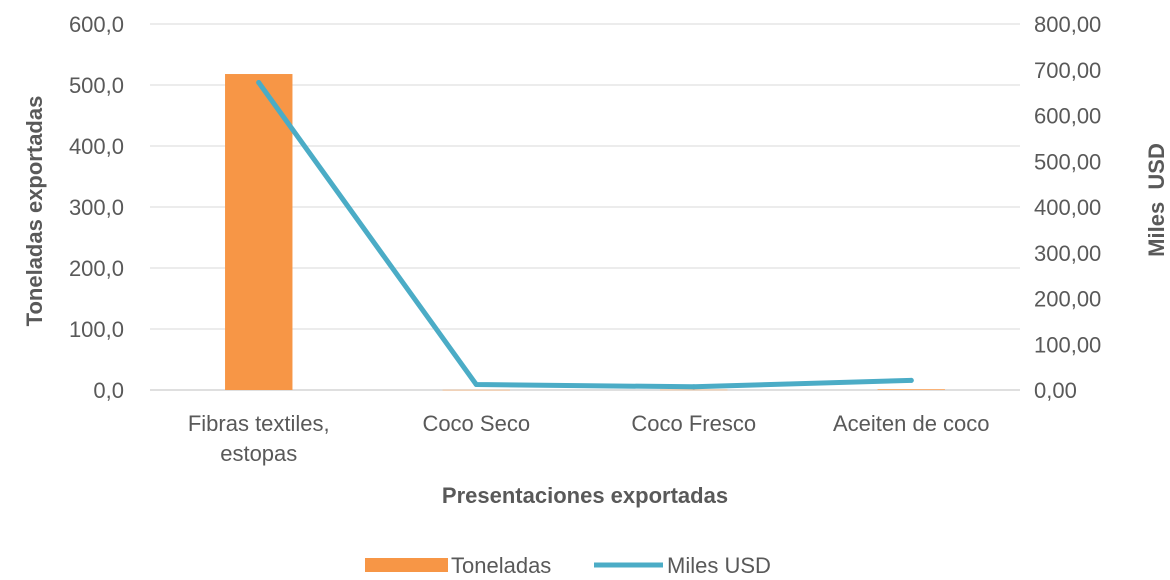 The height and width of the screenshot is (580, 1170). What do you see at coordinates (911, 423) in the screenshot?
I see `x-axis-tick-label: Aceiten de coco` at bounding box center [911, 423].